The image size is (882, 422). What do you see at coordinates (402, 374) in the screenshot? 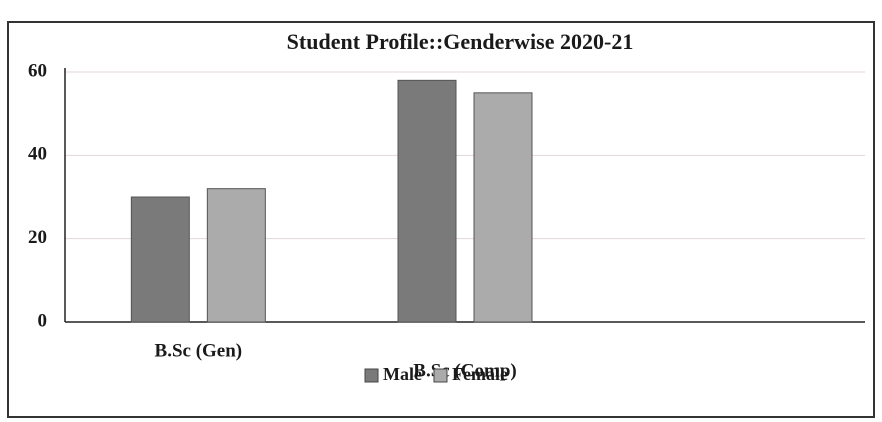
I see `legend-label: Male` at bounding box center [402, 374].